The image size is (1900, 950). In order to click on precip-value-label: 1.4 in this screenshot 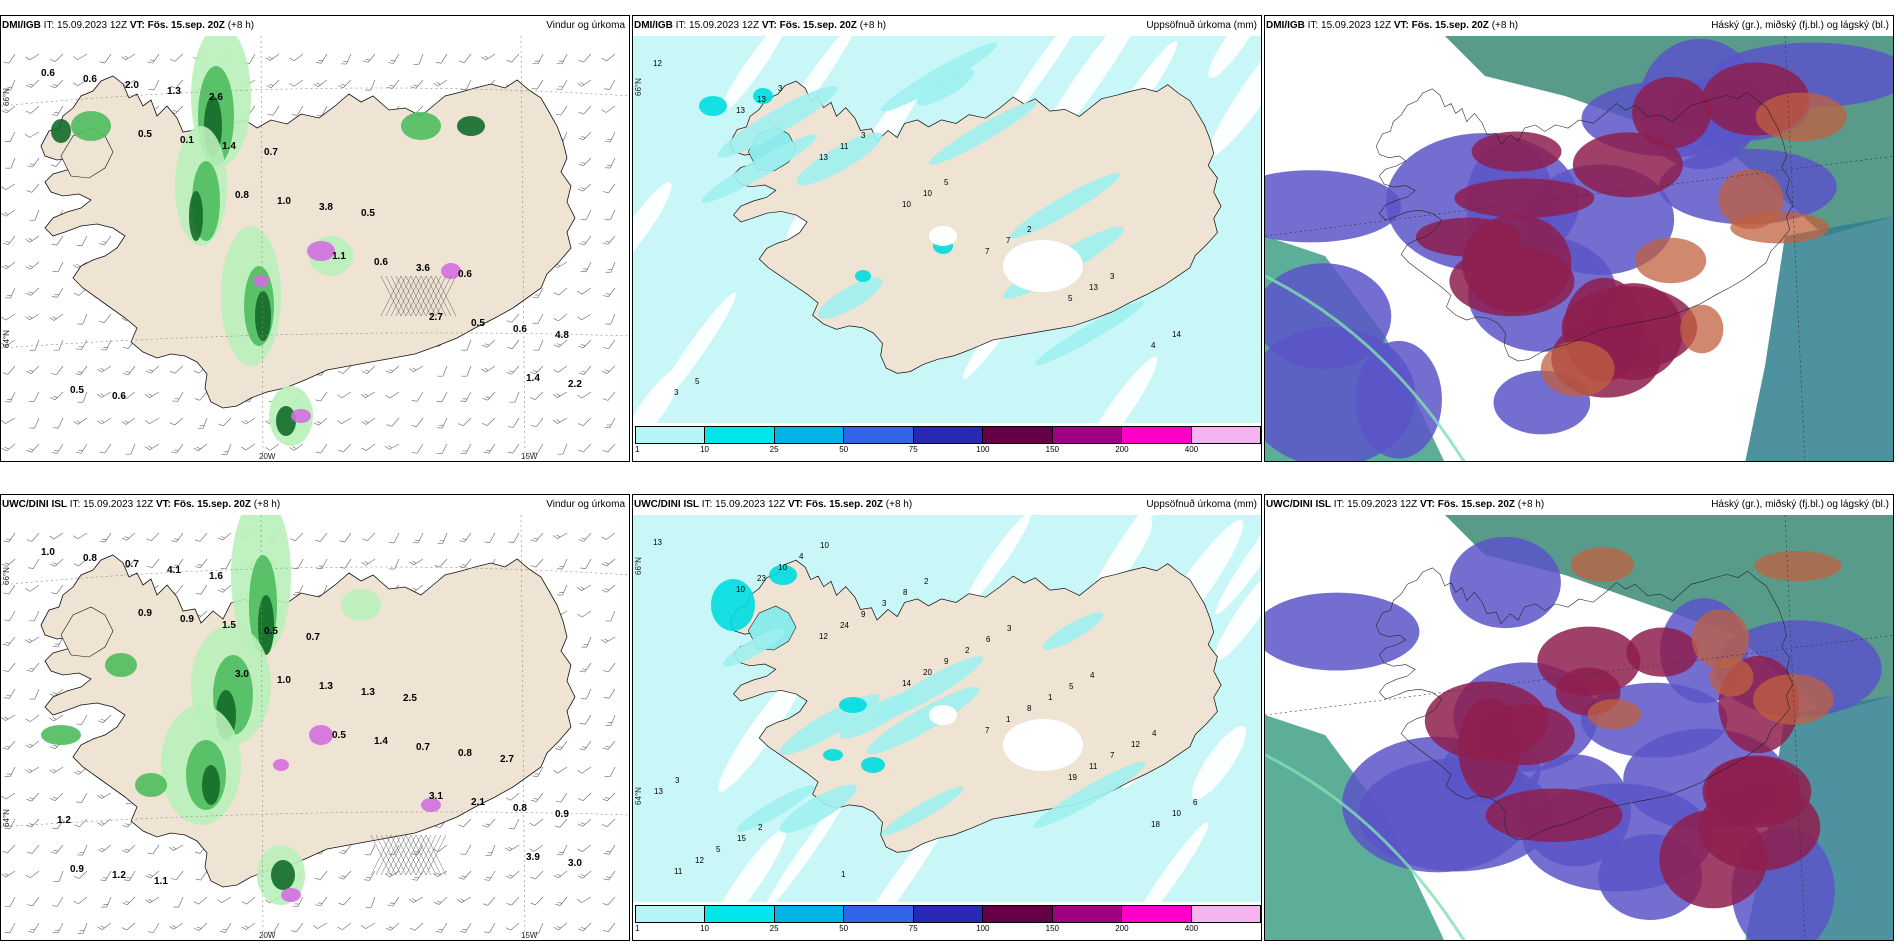, I will do `click(533, 378)`.